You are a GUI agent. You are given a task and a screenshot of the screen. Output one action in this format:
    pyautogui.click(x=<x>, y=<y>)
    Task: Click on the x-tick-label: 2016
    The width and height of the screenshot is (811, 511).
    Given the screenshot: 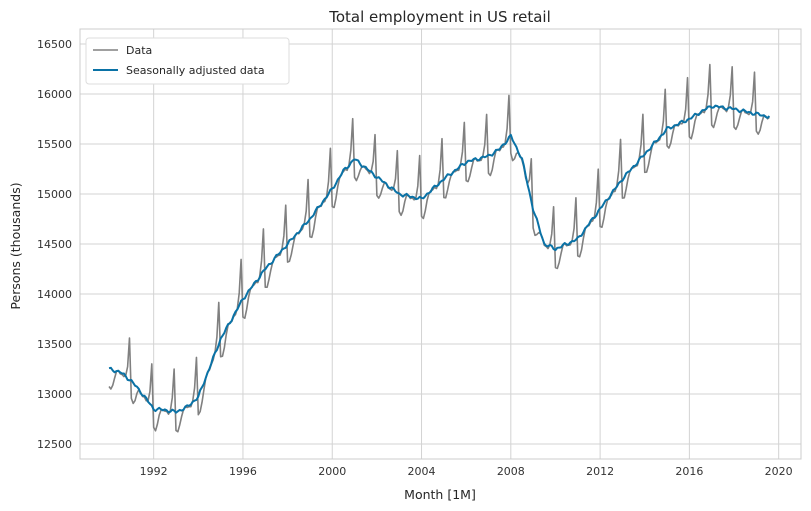 What is the action you would take?
    pyautogui.click(x=689, y=471)
    